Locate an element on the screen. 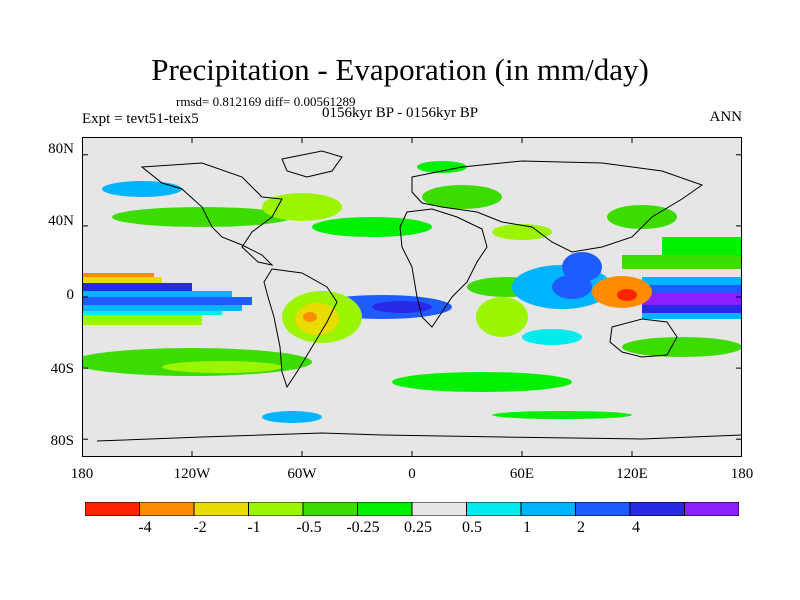 Image resolution: width=800 pixels, height=600 pixels. colorbar-label: 1 is located at coordinates (527, 527).